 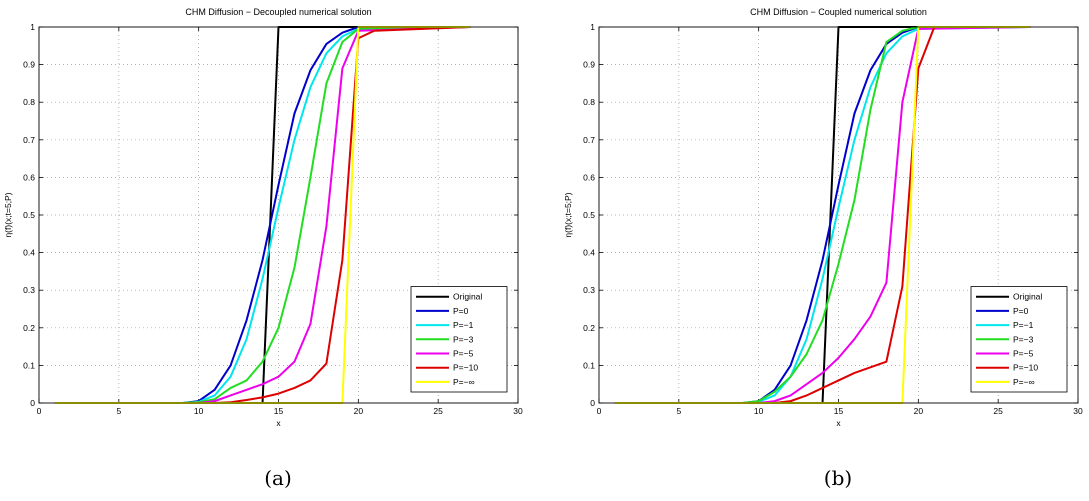 What do you see at coordinates (278, 478) in the screenshot?
I see `figure-caption: (a)` at bounding box center [278, 478].